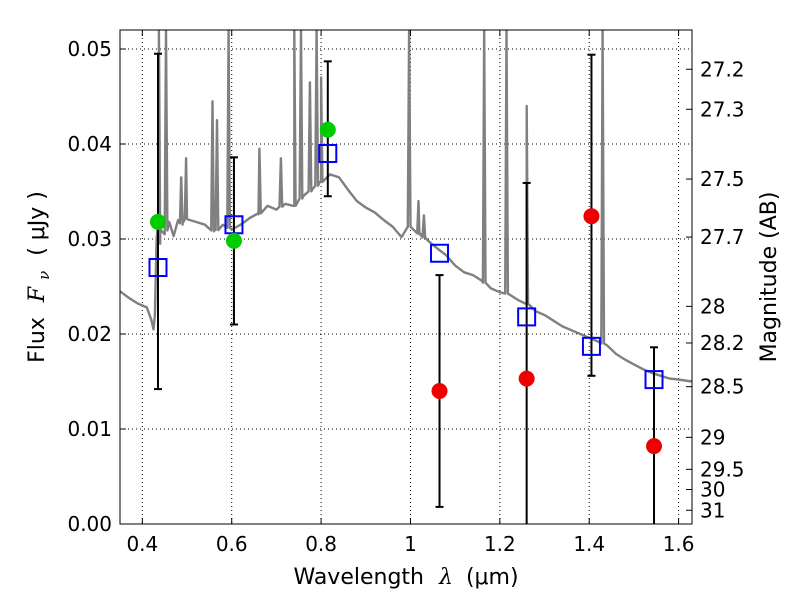 The width and height of the screenshot is (800, 604). What do you see at coordinates (410, 544) in the screenshot?
I see `x-tick-label: 1` at bounding box center [410, 544].